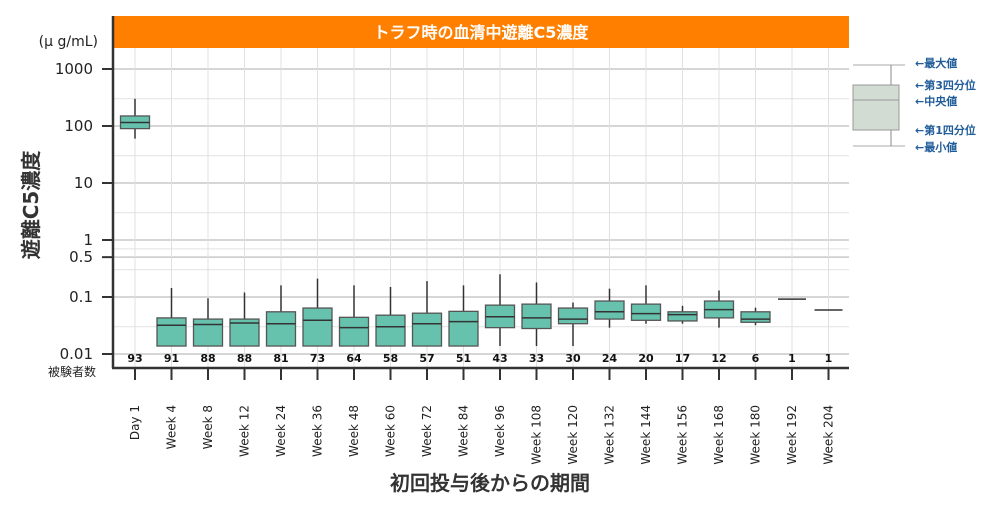 Image resolution: width=1000 pixels, height=514 pixels. I want to click on y-tick-label: 10, so click(83, 183).